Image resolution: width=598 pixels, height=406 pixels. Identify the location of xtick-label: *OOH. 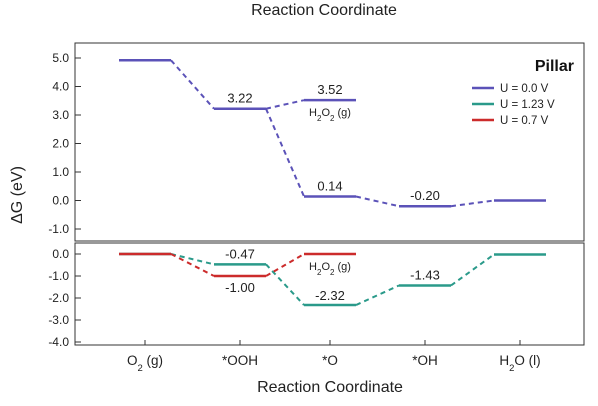
(240, 360).